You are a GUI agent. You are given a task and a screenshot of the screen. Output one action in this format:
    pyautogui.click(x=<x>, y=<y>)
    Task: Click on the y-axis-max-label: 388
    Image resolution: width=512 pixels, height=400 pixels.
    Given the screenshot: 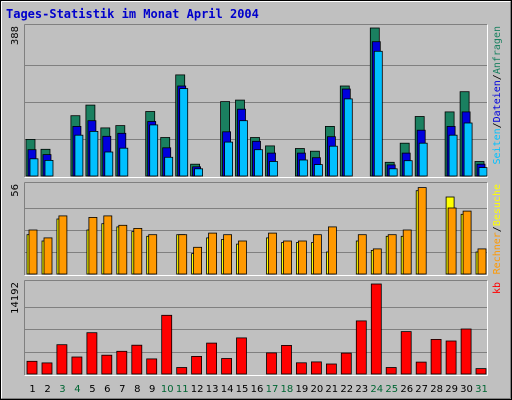 What is the action you would take?
    pyautogui.click(x=15, y=35)
    